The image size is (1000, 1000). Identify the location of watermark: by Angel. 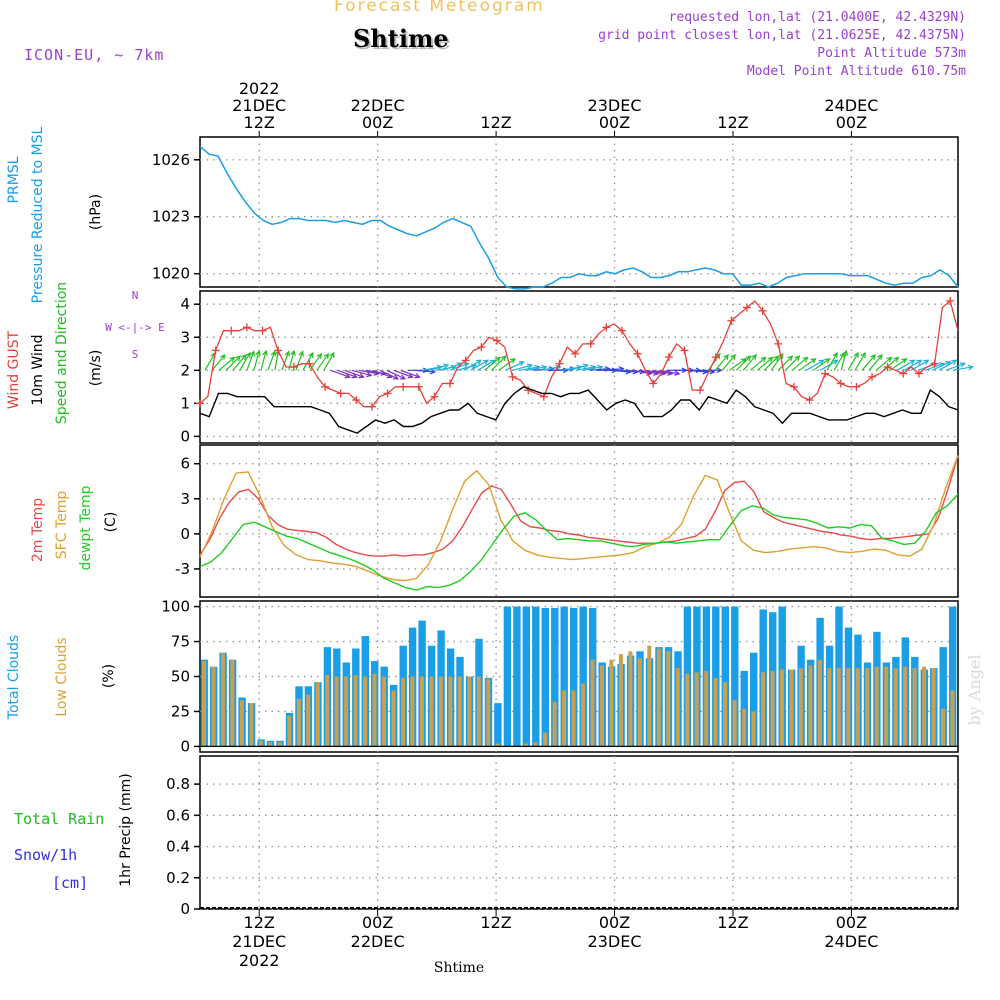
(974, 689).